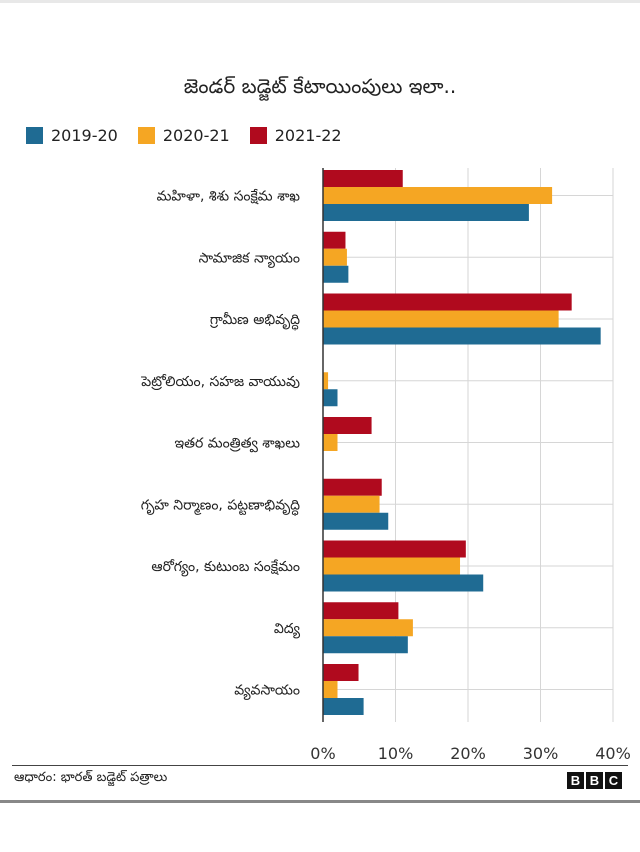  I want to click on bbc-logo: B B C, so click(593, 780).